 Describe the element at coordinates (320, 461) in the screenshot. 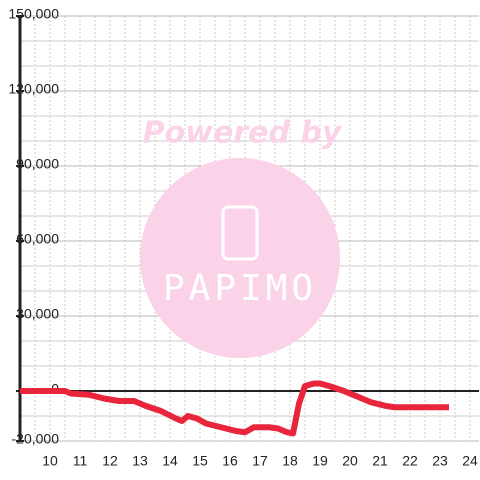

I see `x-tick-label: 19` at that location.